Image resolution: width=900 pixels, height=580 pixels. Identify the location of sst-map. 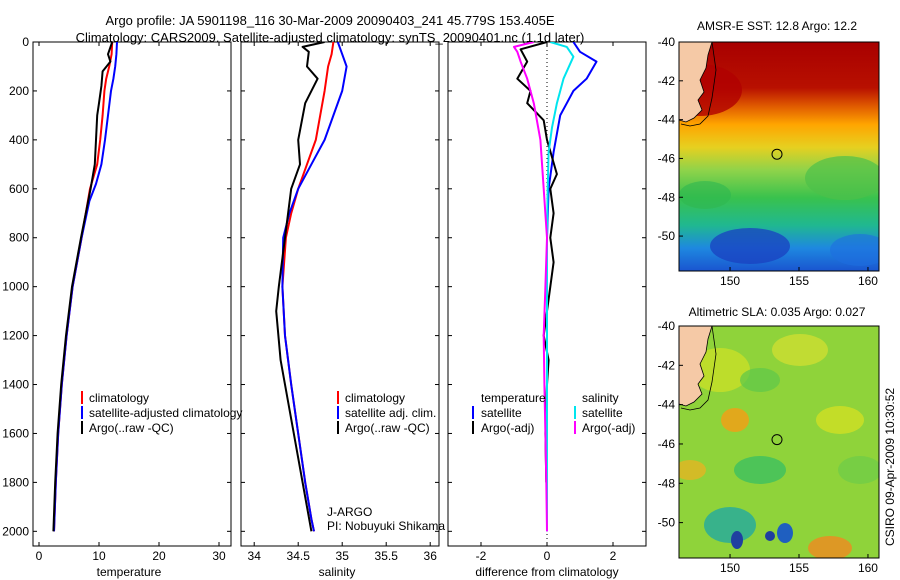
(779, 156).